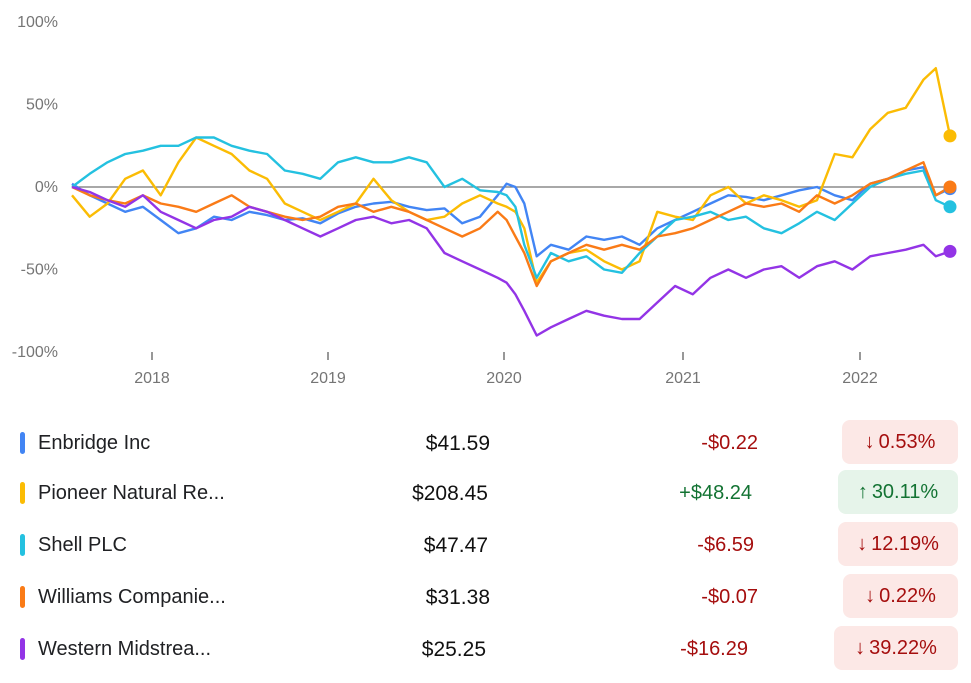 The image size is (971, 683). Describe the element at coordinates (504, 378) in the screenshot. I see `x-tick-label: 2020` at that location.